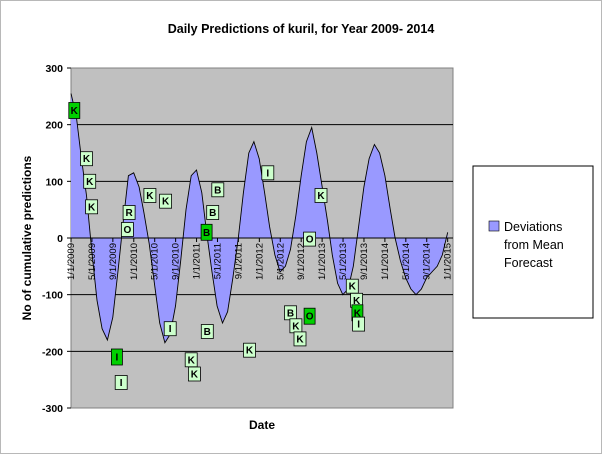 This screenshot has width=602, height=455. What do you see at coordinates (176, 261) in the screenshot?
I see `x-tick-label: 9/1/2010` at bounding box center [176, 261].